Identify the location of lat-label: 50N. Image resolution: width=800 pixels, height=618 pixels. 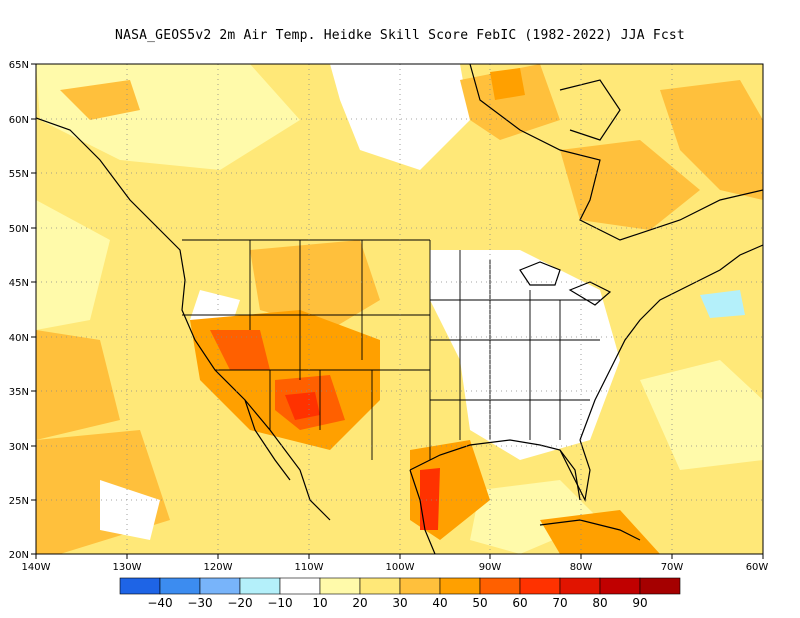
(19, 229).